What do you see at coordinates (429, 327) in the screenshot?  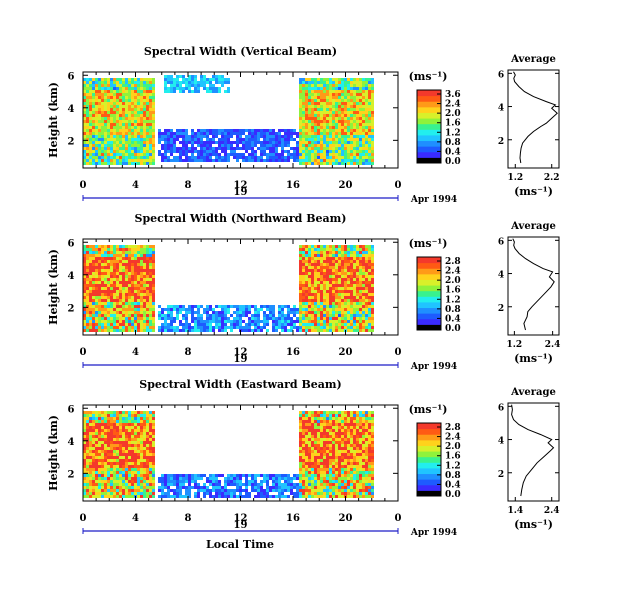 I see `colorbar-swatch` at bounding box center [429, 327].